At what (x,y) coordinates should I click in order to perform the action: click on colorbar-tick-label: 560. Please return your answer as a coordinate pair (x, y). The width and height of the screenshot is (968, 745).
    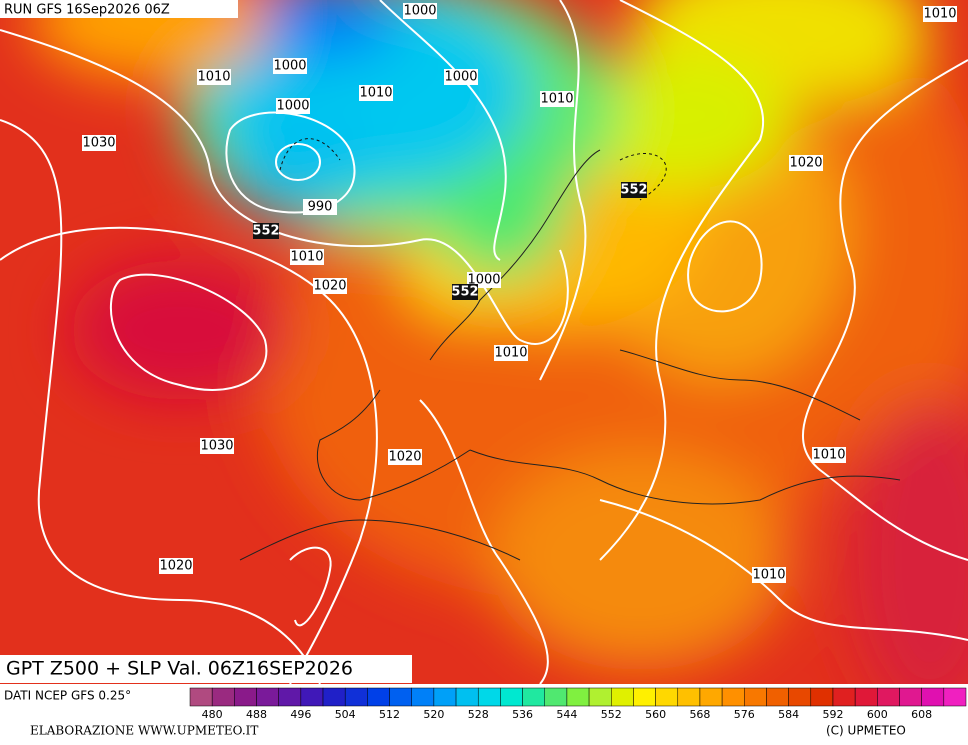
    Looking at the image, I should click on (655, 714).